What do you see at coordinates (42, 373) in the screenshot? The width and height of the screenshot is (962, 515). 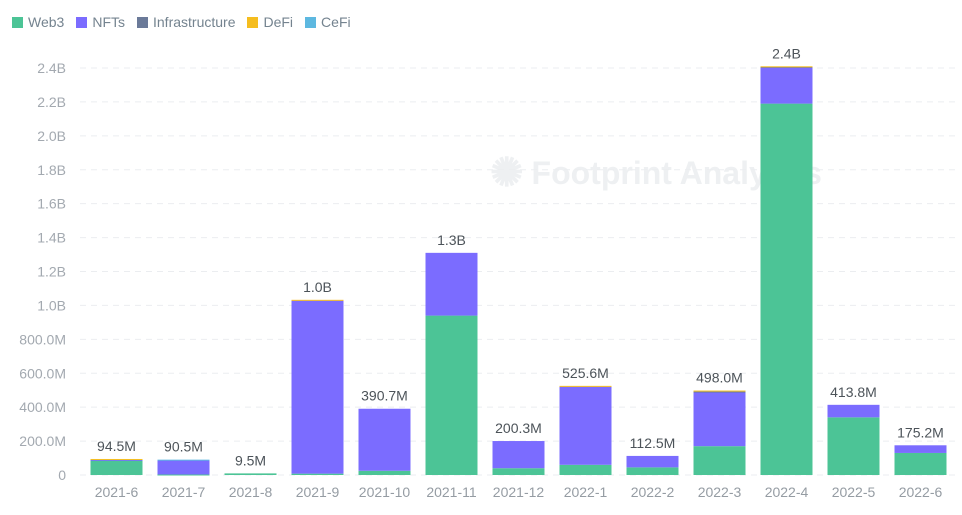 I see `y-tick-label: 600.0M` at bounding box center [42, 373].